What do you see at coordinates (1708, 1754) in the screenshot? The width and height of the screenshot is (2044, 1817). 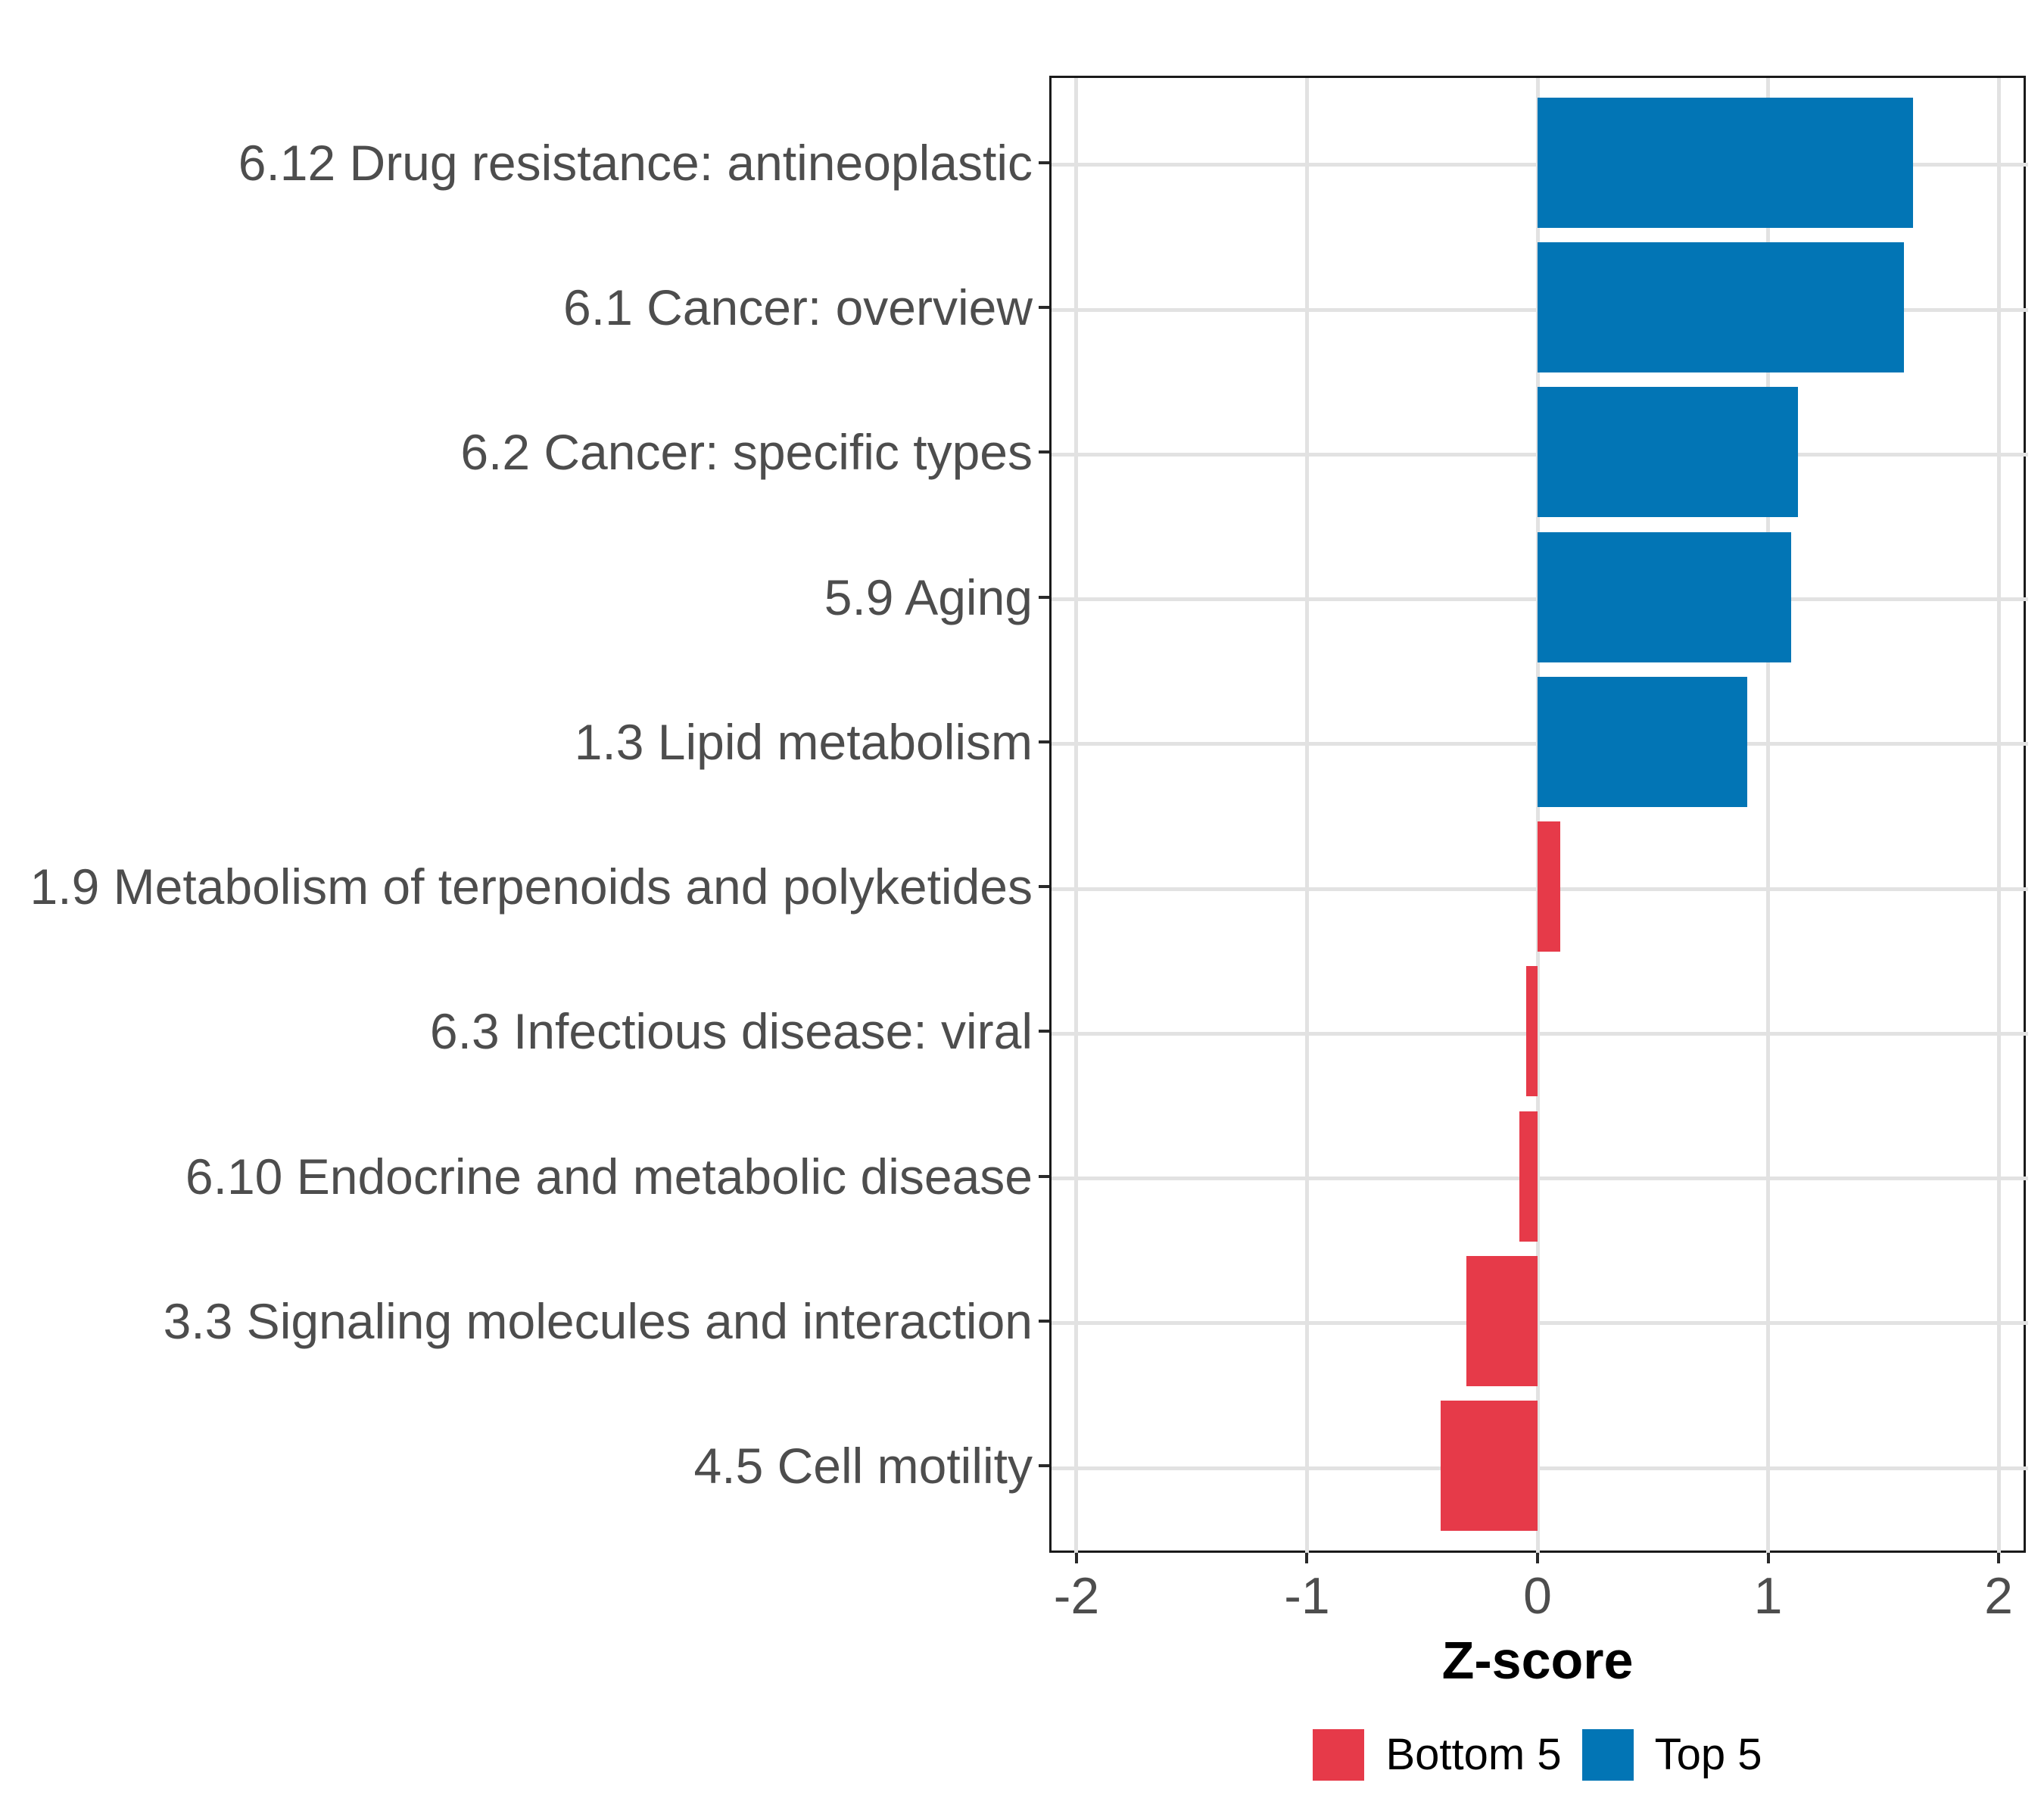 I see `legend-label: Top 5` at bounding box center [1708, 1754].